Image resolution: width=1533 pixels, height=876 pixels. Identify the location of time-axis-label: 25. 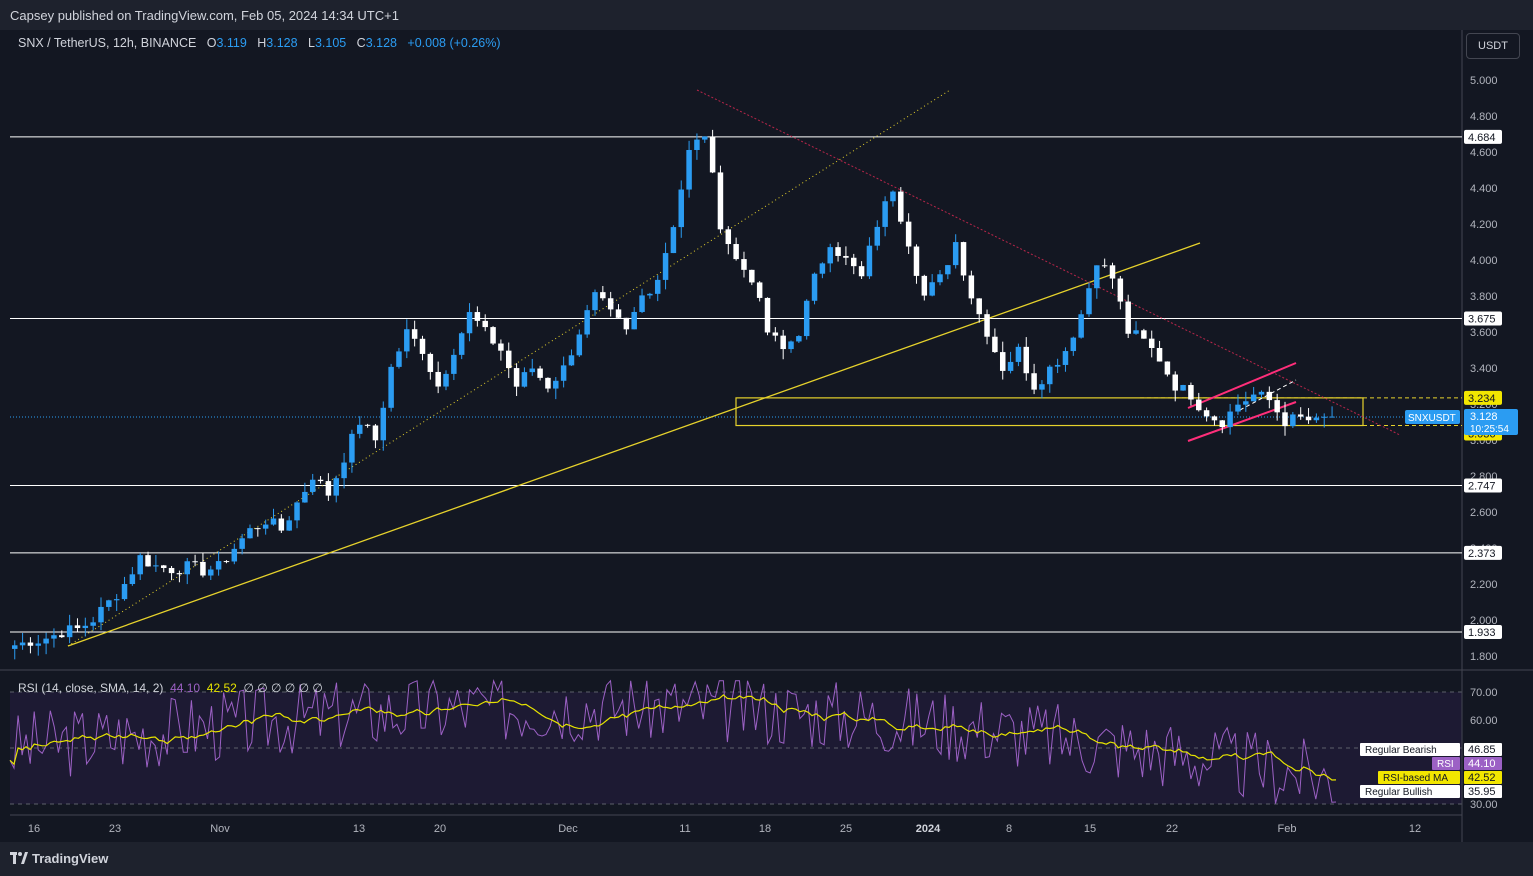
(846, 829).